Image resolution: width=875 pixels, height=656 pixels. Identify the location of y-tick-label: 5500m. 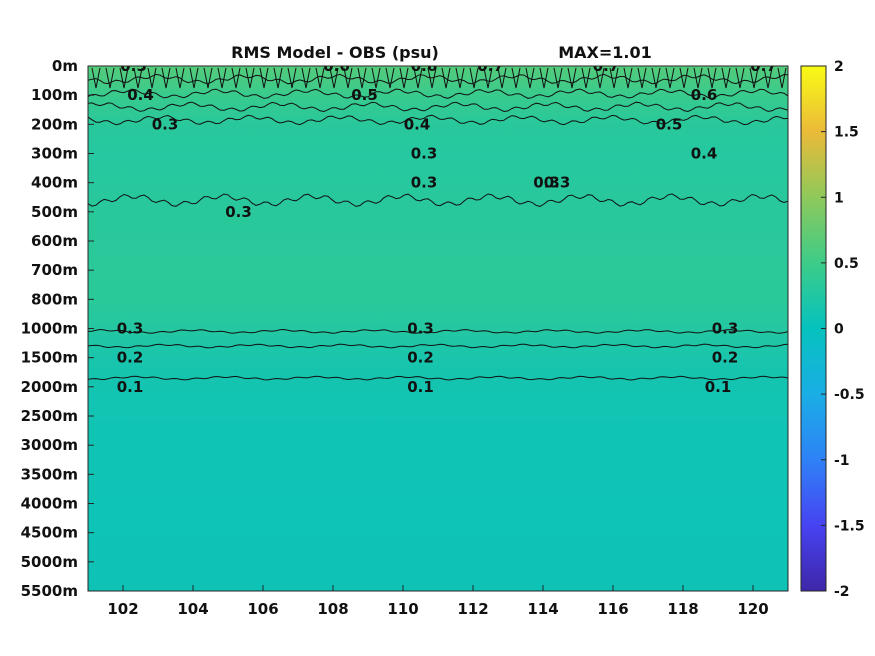
(49, 591).